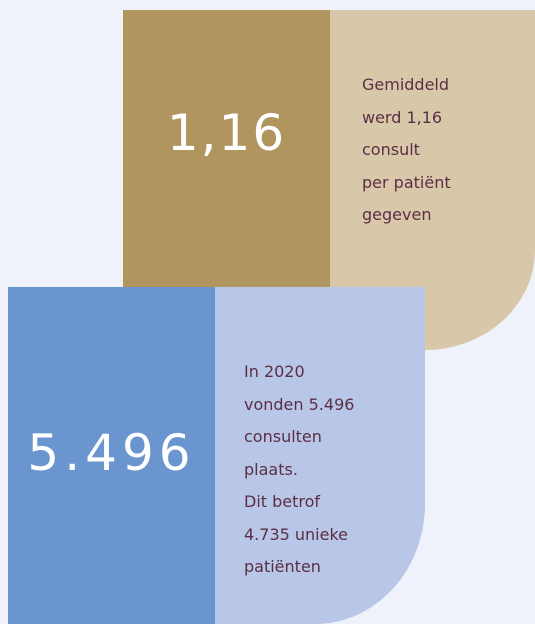  I want to click on text-line: In 2020, so click(274, 371).